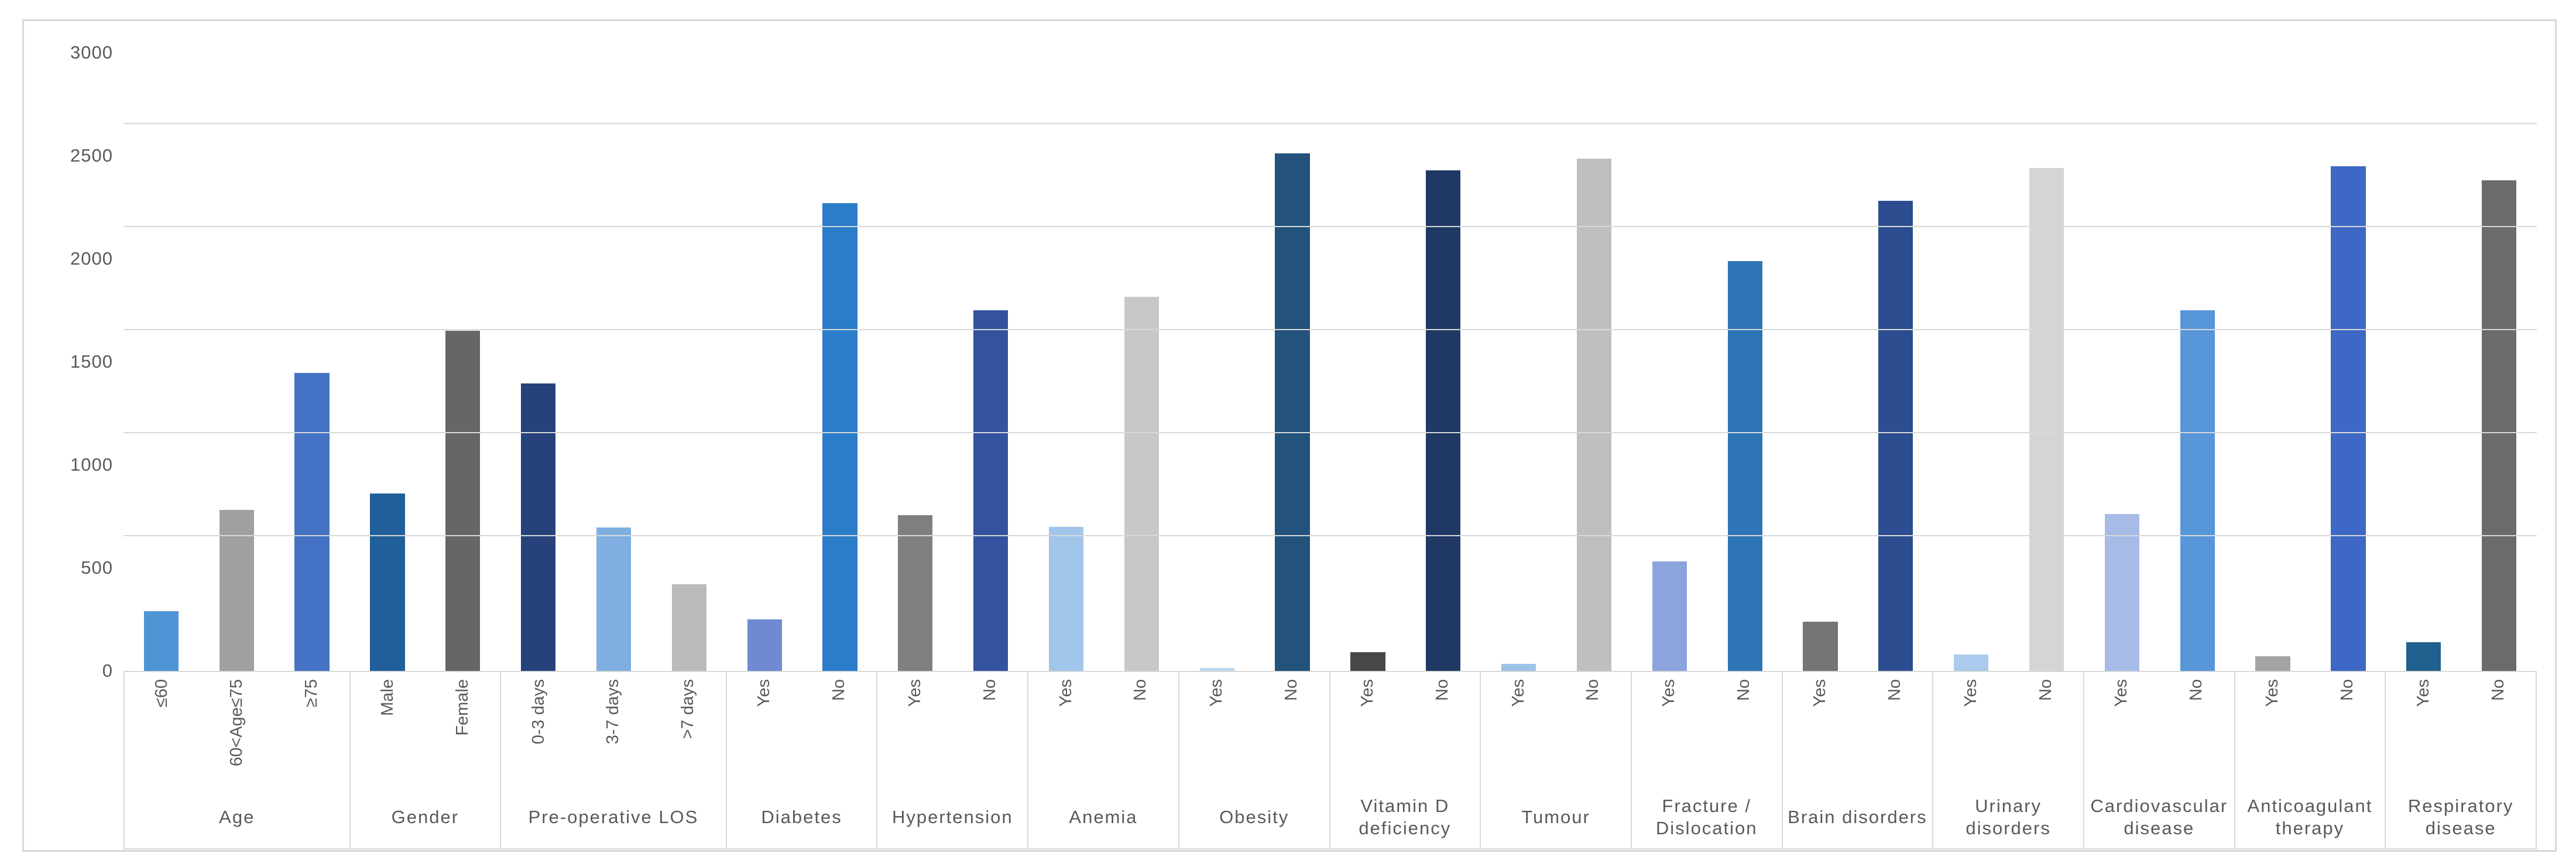 Image resolution: width=2576 pixels, height=860 pixels. I want to click on group-label: Fracture / Dislocation, so click(1706, 816).